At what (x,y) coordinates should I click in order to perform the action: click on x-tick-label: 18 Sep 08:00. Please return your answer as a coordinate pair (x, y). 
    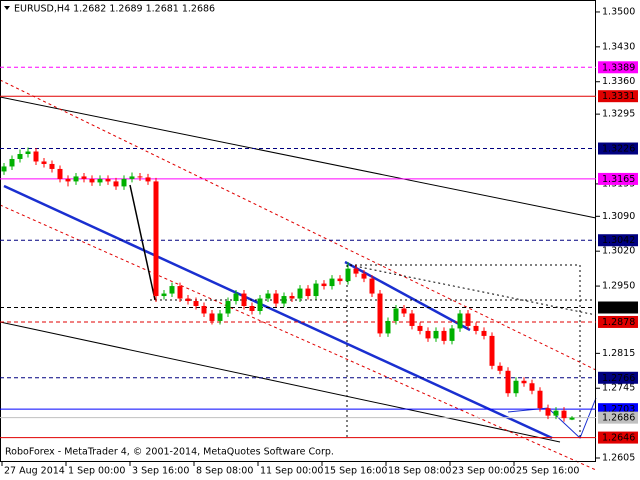
    Looking at the image, I should click on (419, 471).